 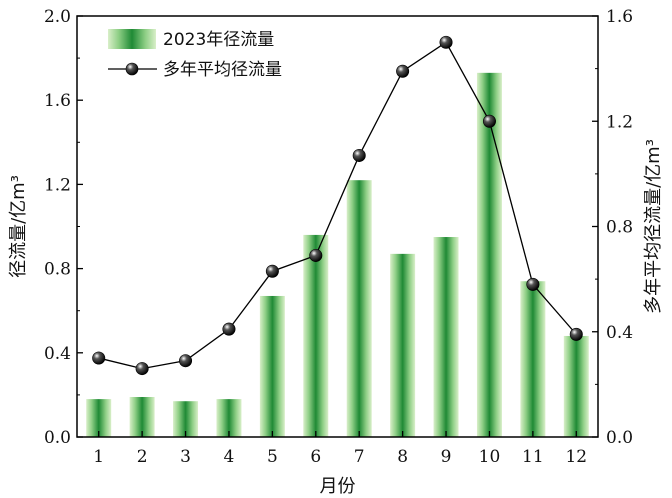 What do you see at coordinates (402, 457) in the screenshot?
I see `x-tick-label: 8` at bounding box center [402, 457].